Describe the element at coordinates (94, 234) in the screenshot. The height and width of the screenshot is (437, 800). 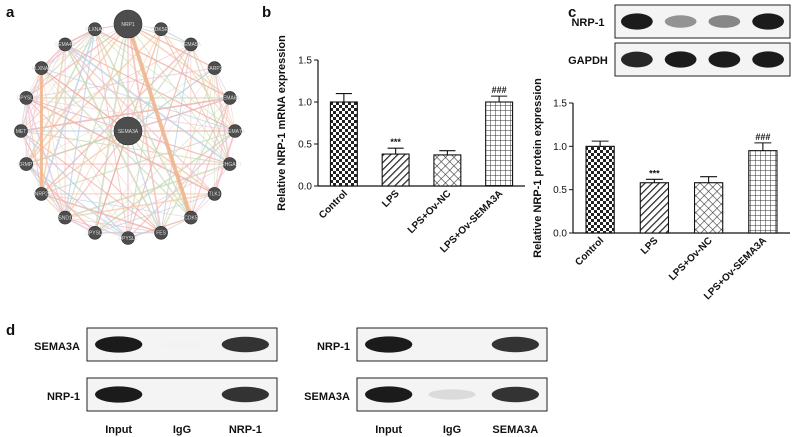
I see `network-node-label: DPYSL5` at that location.